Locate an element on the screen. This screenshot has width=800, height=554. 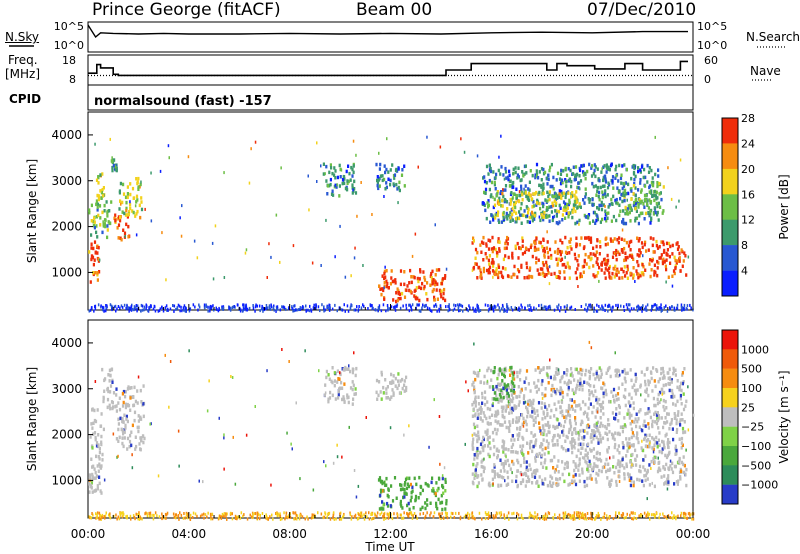
freq-panel-frame is located at coordinates (390, 70).